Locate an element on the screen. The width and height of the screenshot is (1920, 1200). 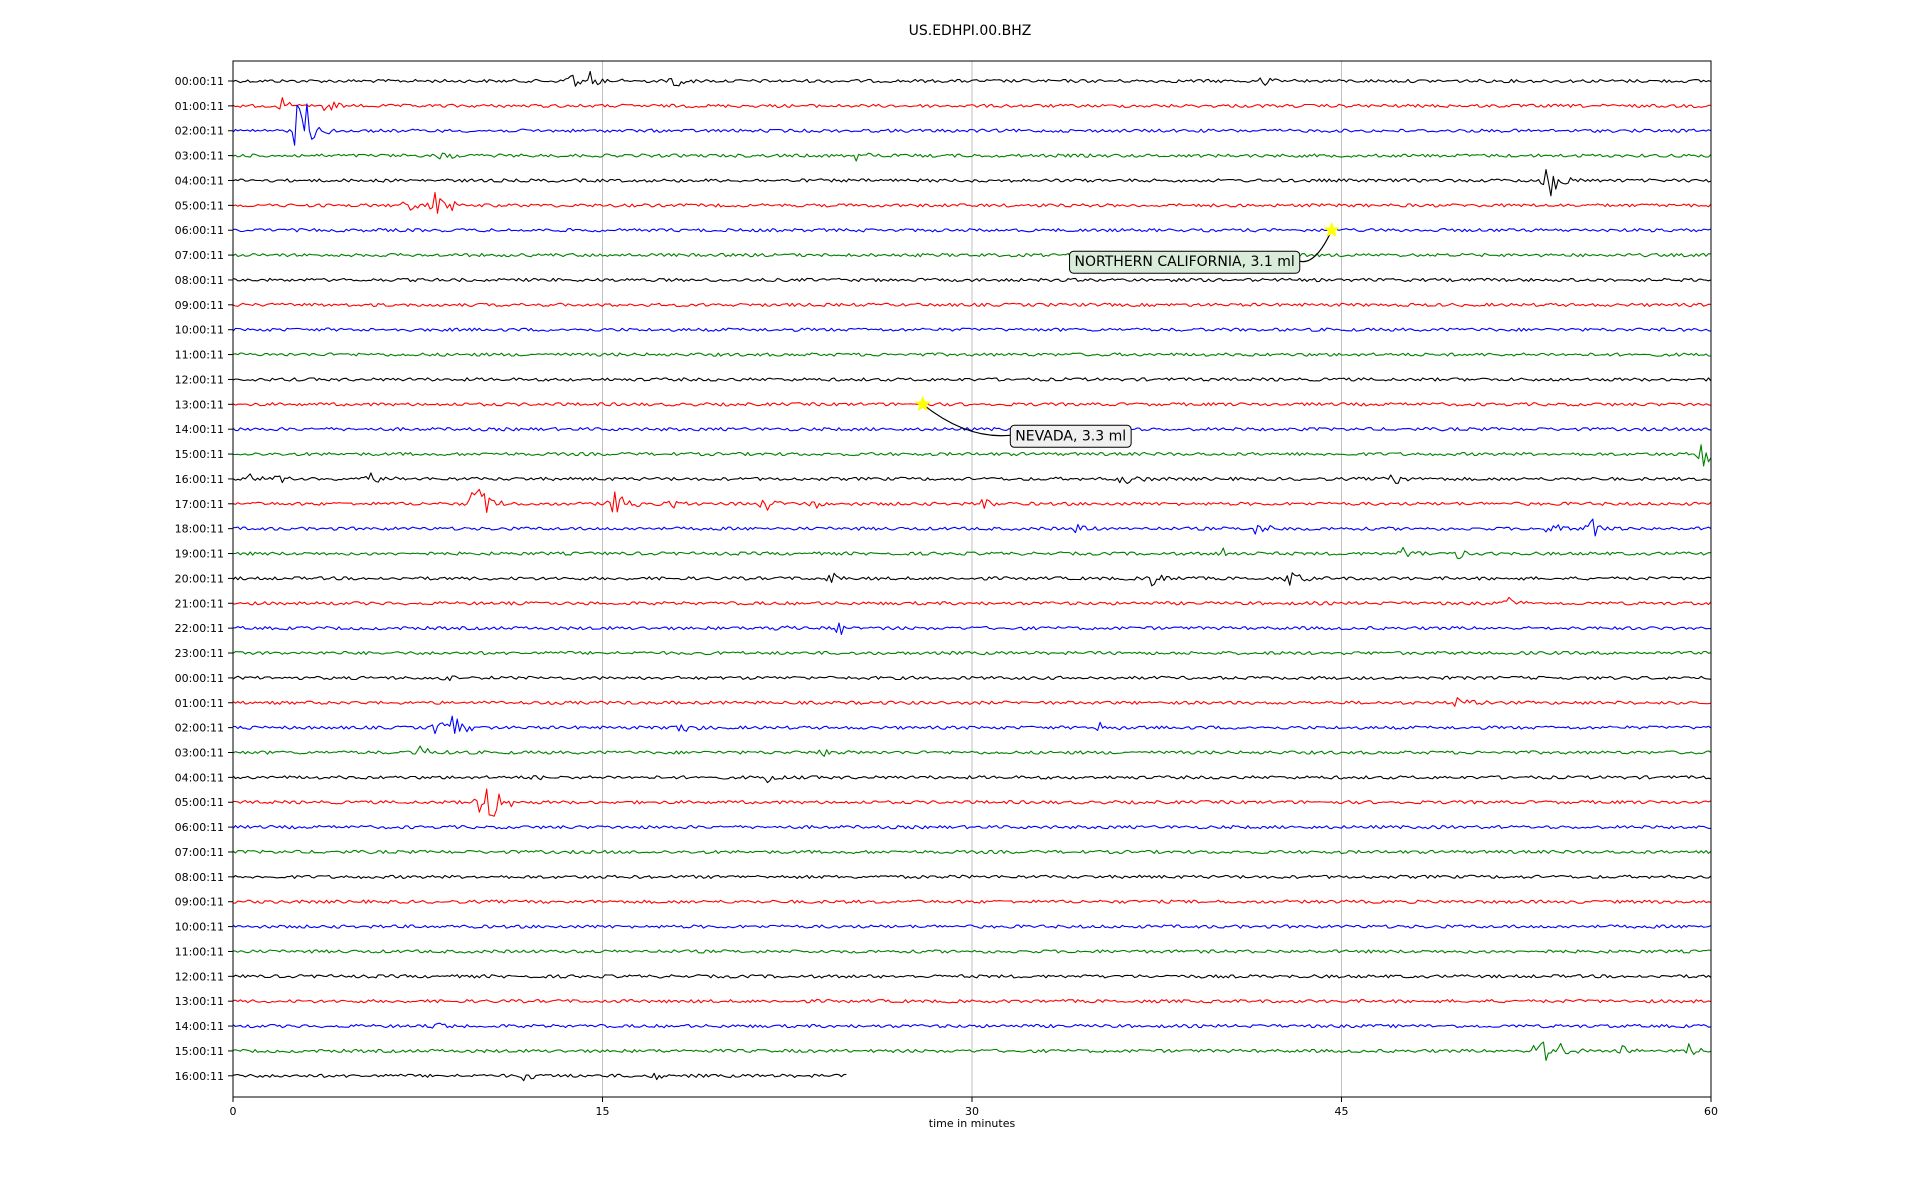
row-time-label: 07:00:11 is located at coordinates (199, 852).